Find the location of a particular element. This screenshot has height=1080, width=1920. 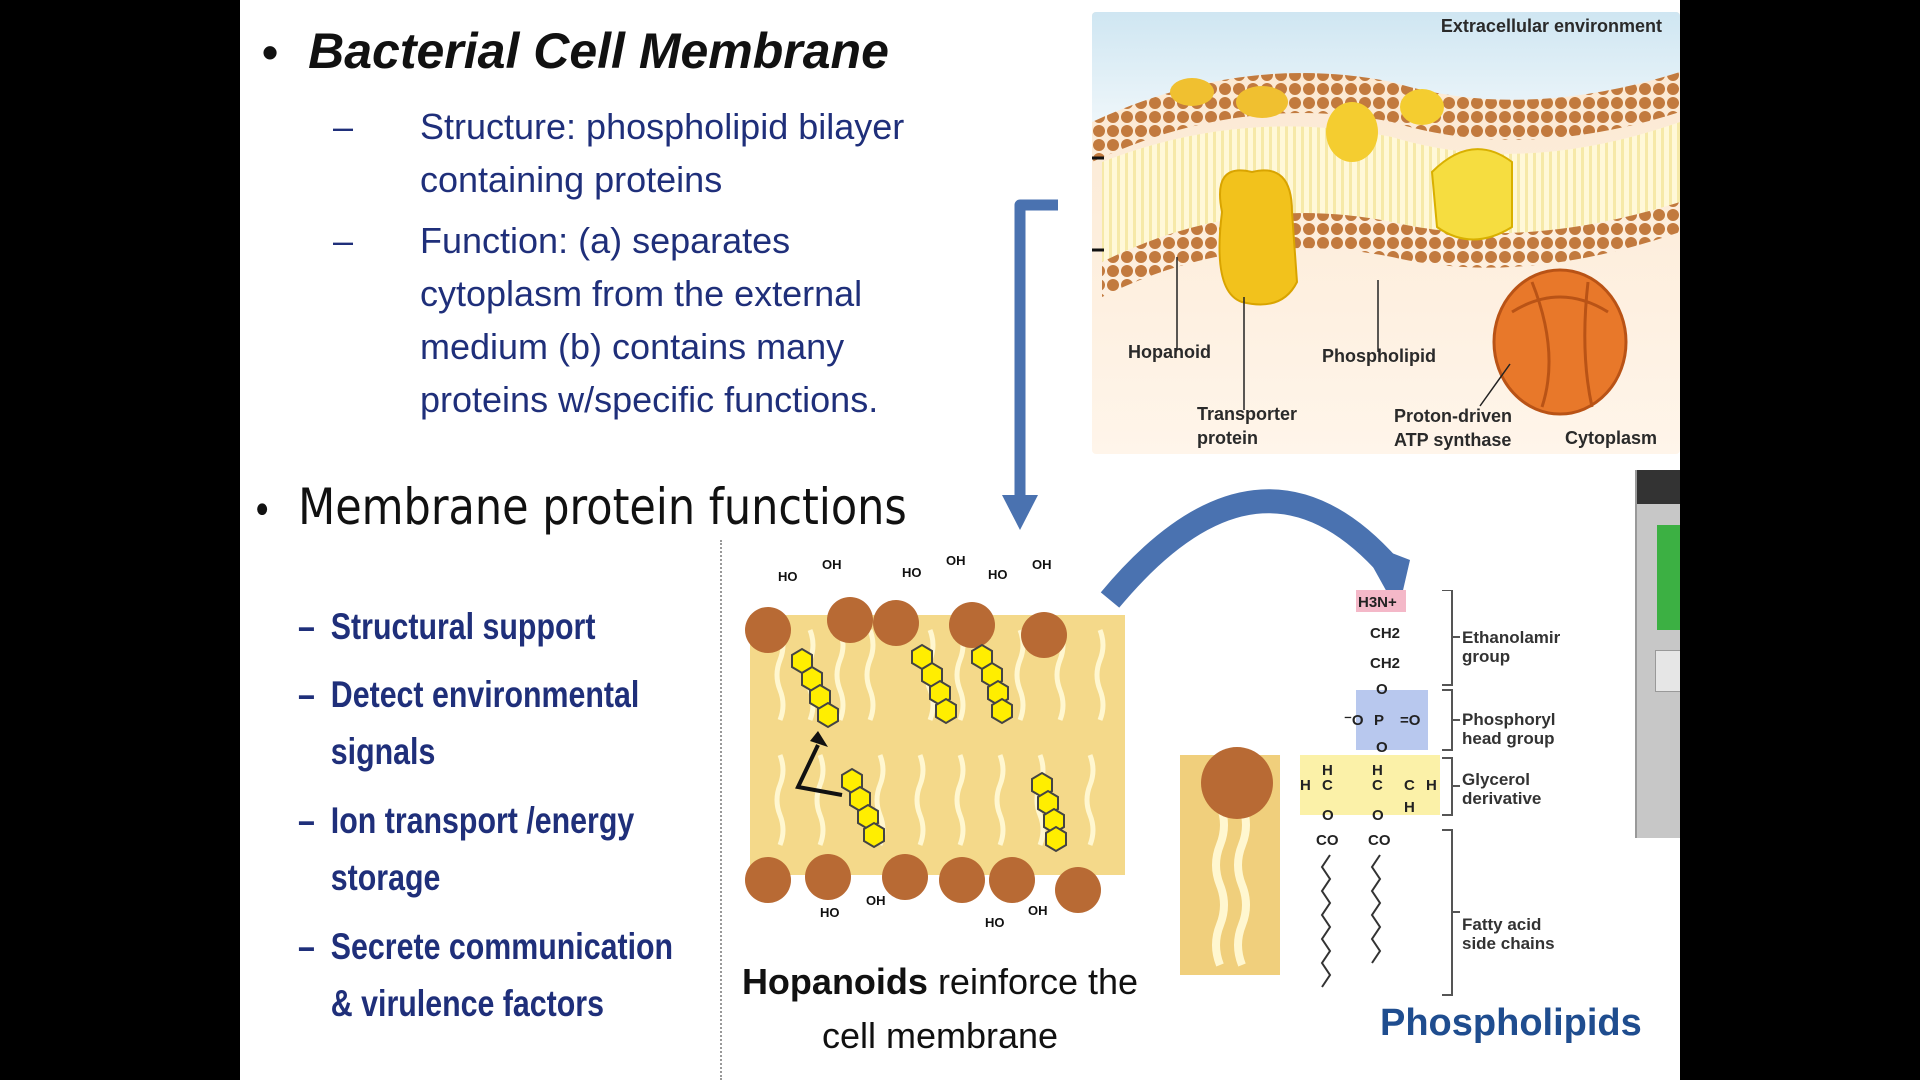

ethanolamine-label-line: group is located at coordinates (1486, 656).